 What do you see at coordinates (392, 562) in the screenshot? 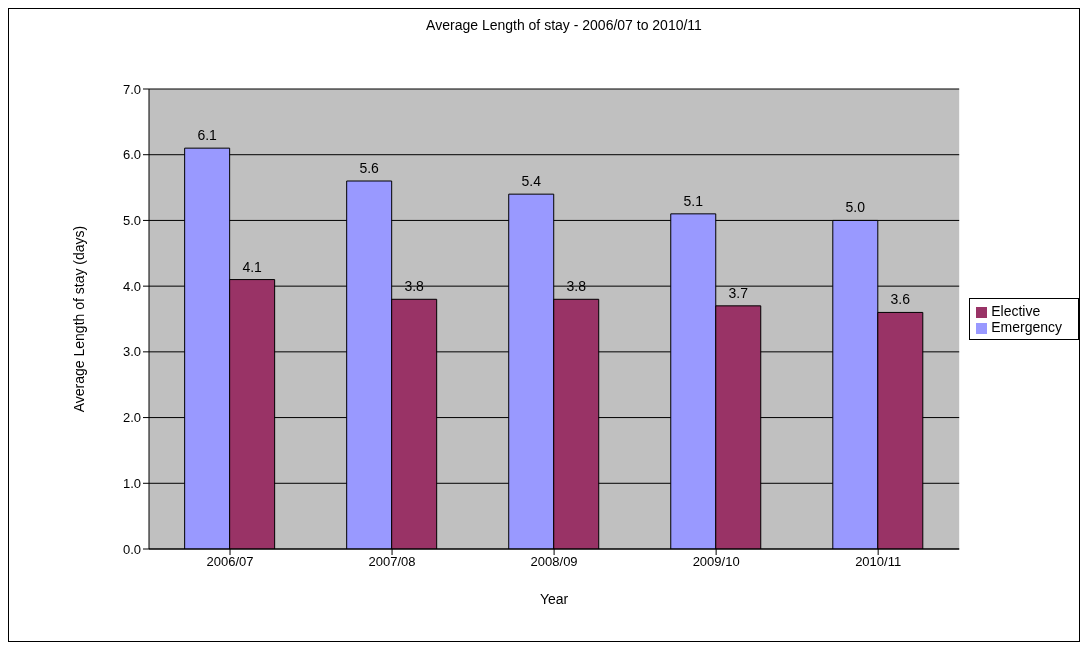
I see `x-tick-label: 2007/08` at bounding box center [392, 562].